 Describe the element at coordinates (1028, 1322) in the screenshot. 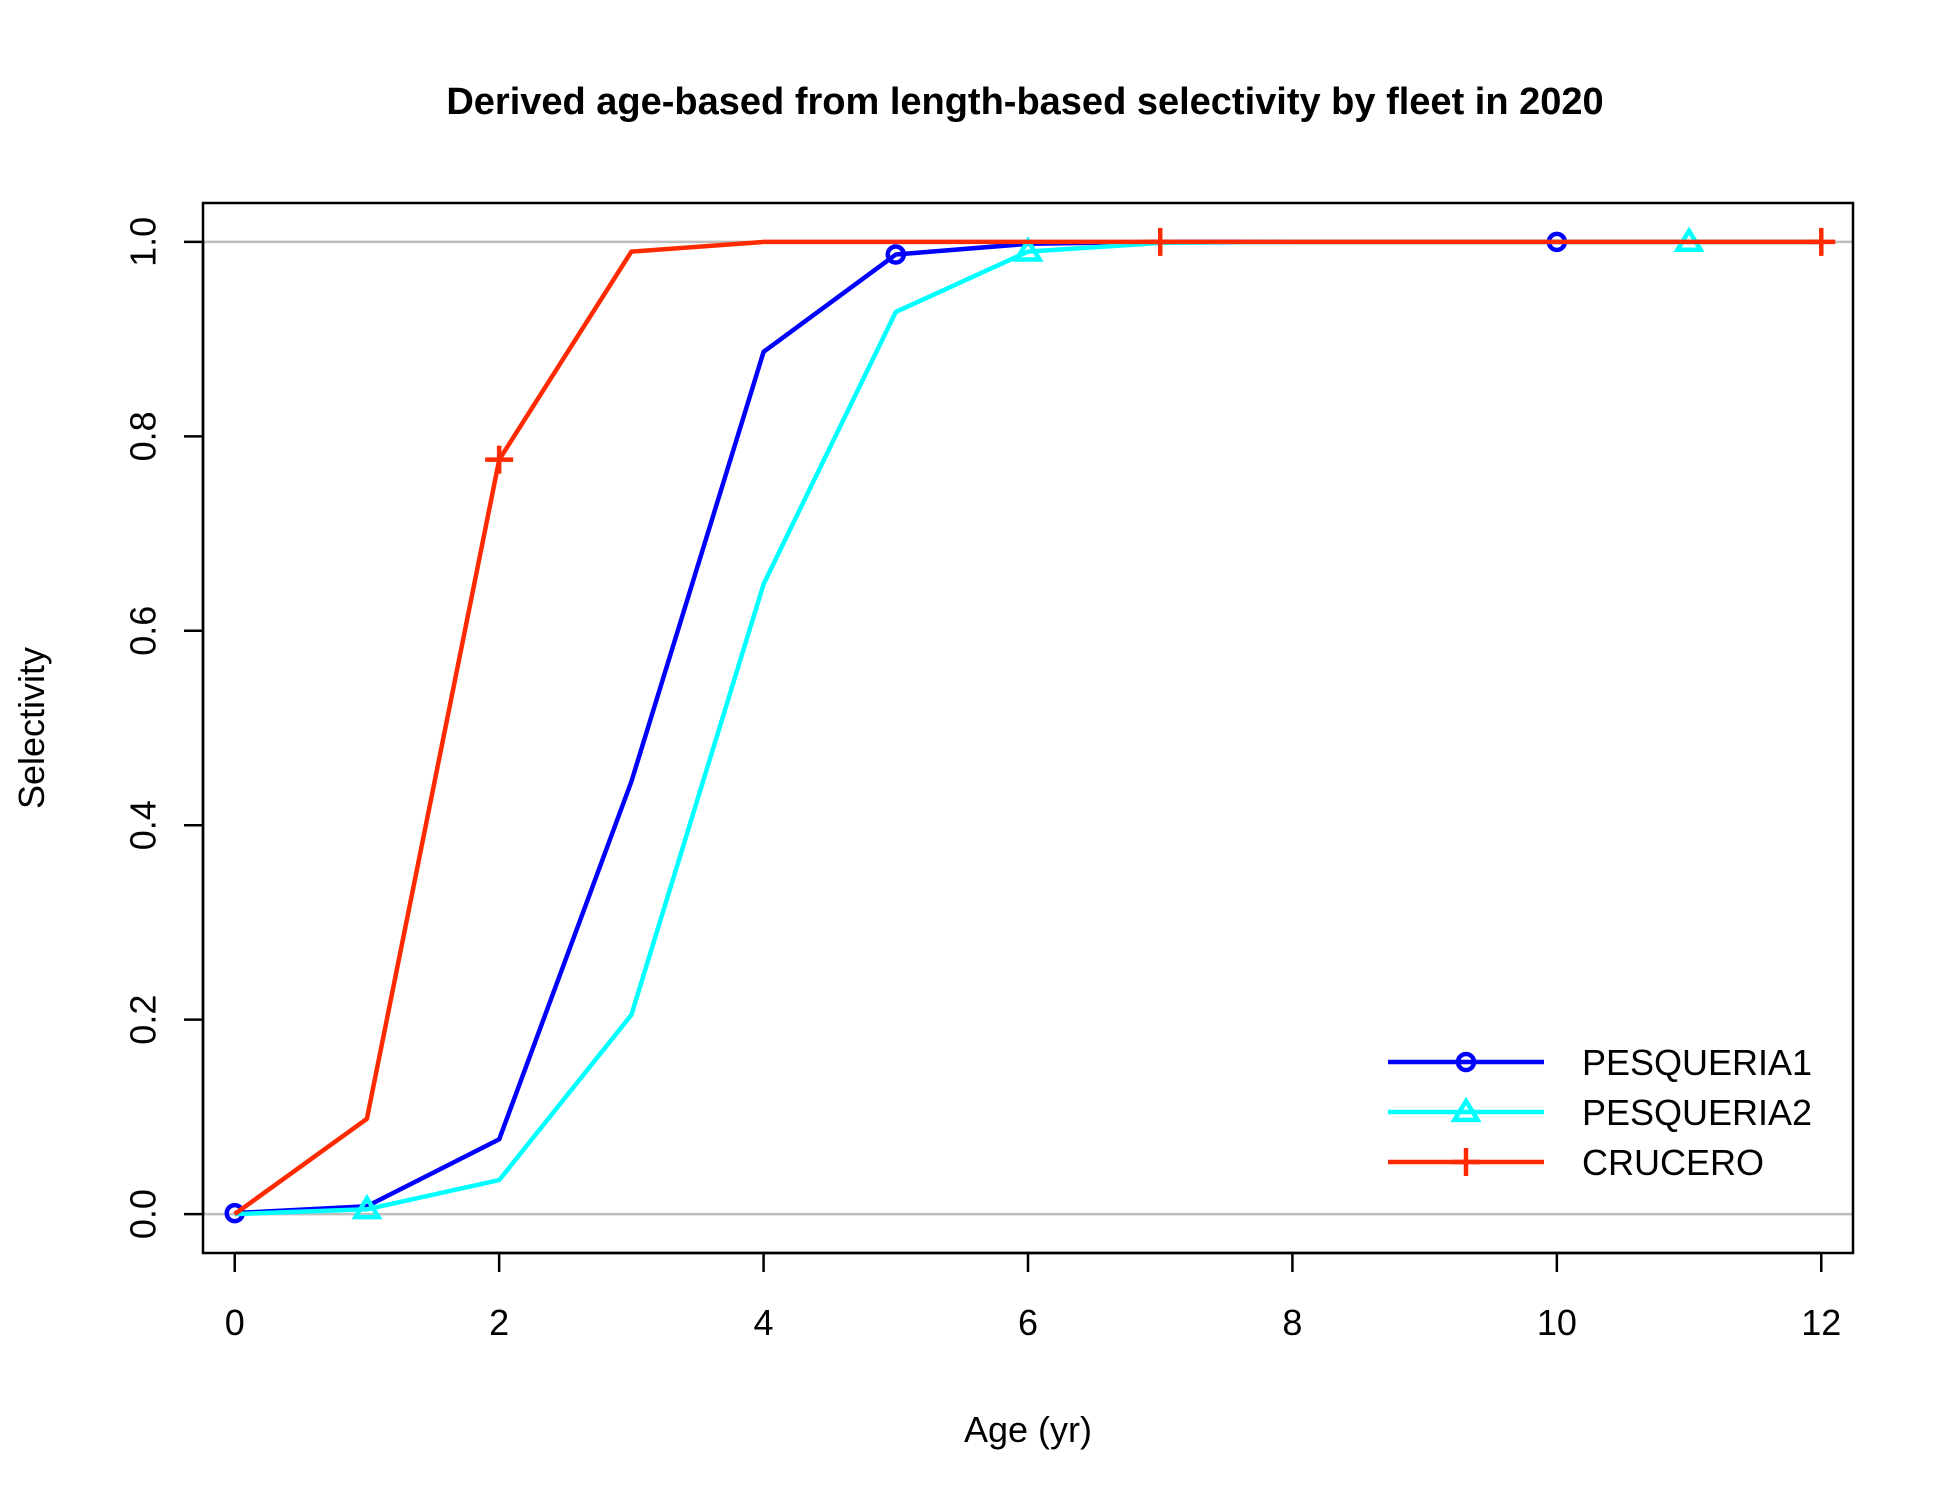

I see `x-tick-label: 6` at that location.